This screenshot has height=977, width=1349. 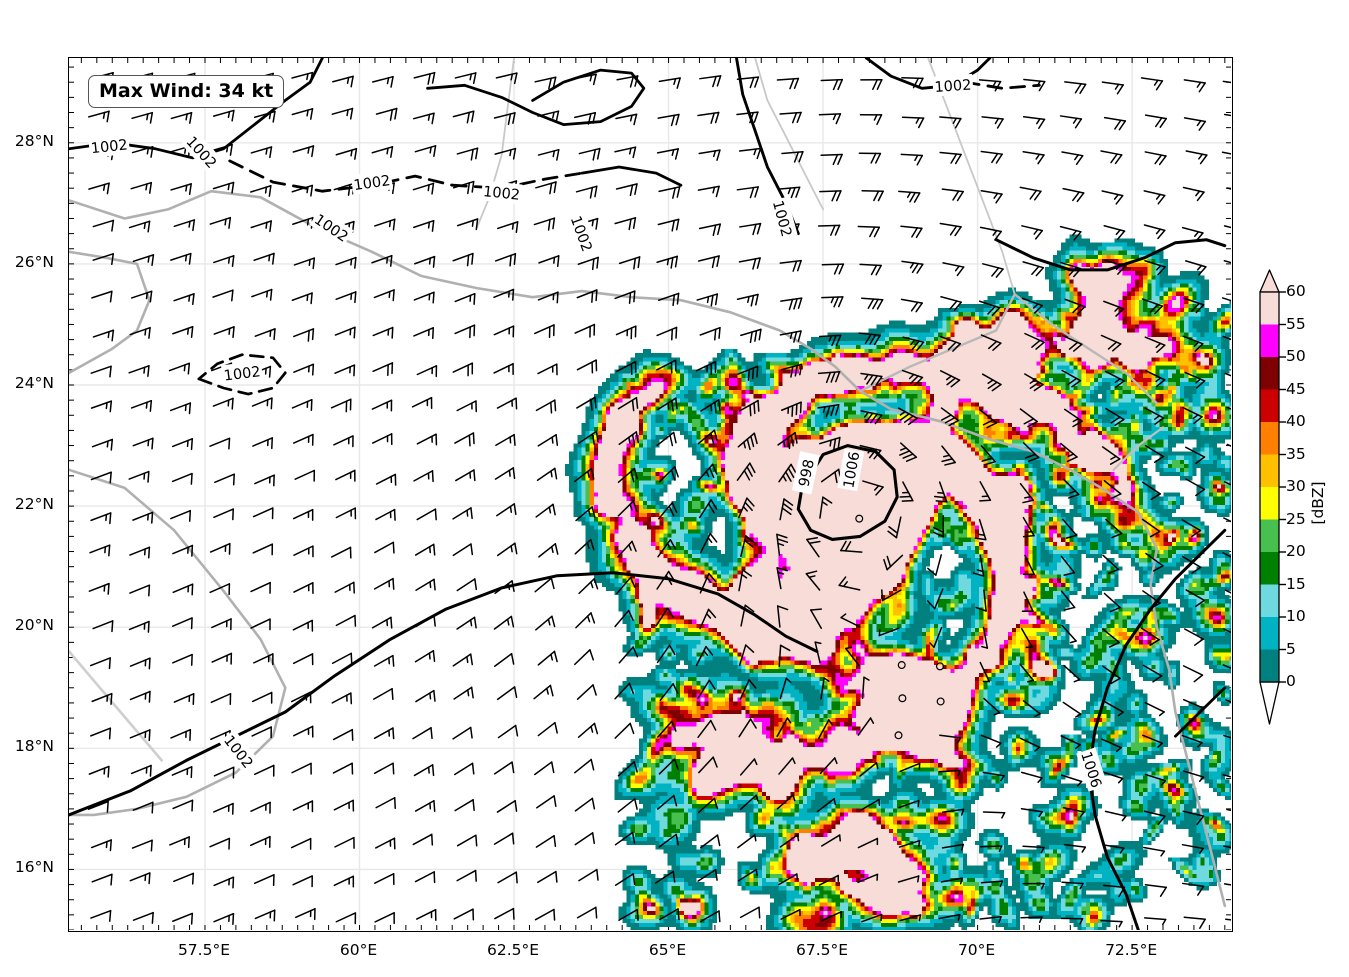 I want to click on colorbar-unit-label: [dBZ], so click(x=1318, y=503).